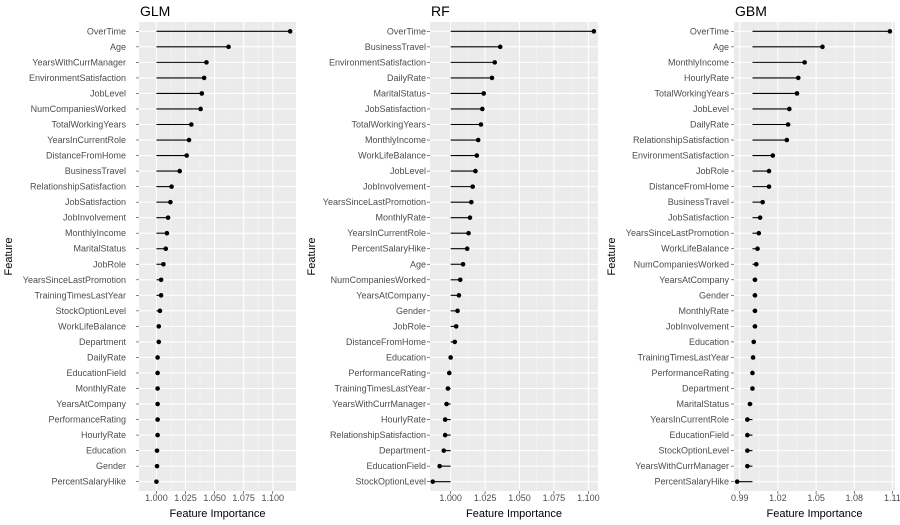 This screenshot has height=525, width=900. What do you see at coordinates (714, 295) in the screenshot?
I see `feature-tick-label: Gender` at bounding box center [714, 295].